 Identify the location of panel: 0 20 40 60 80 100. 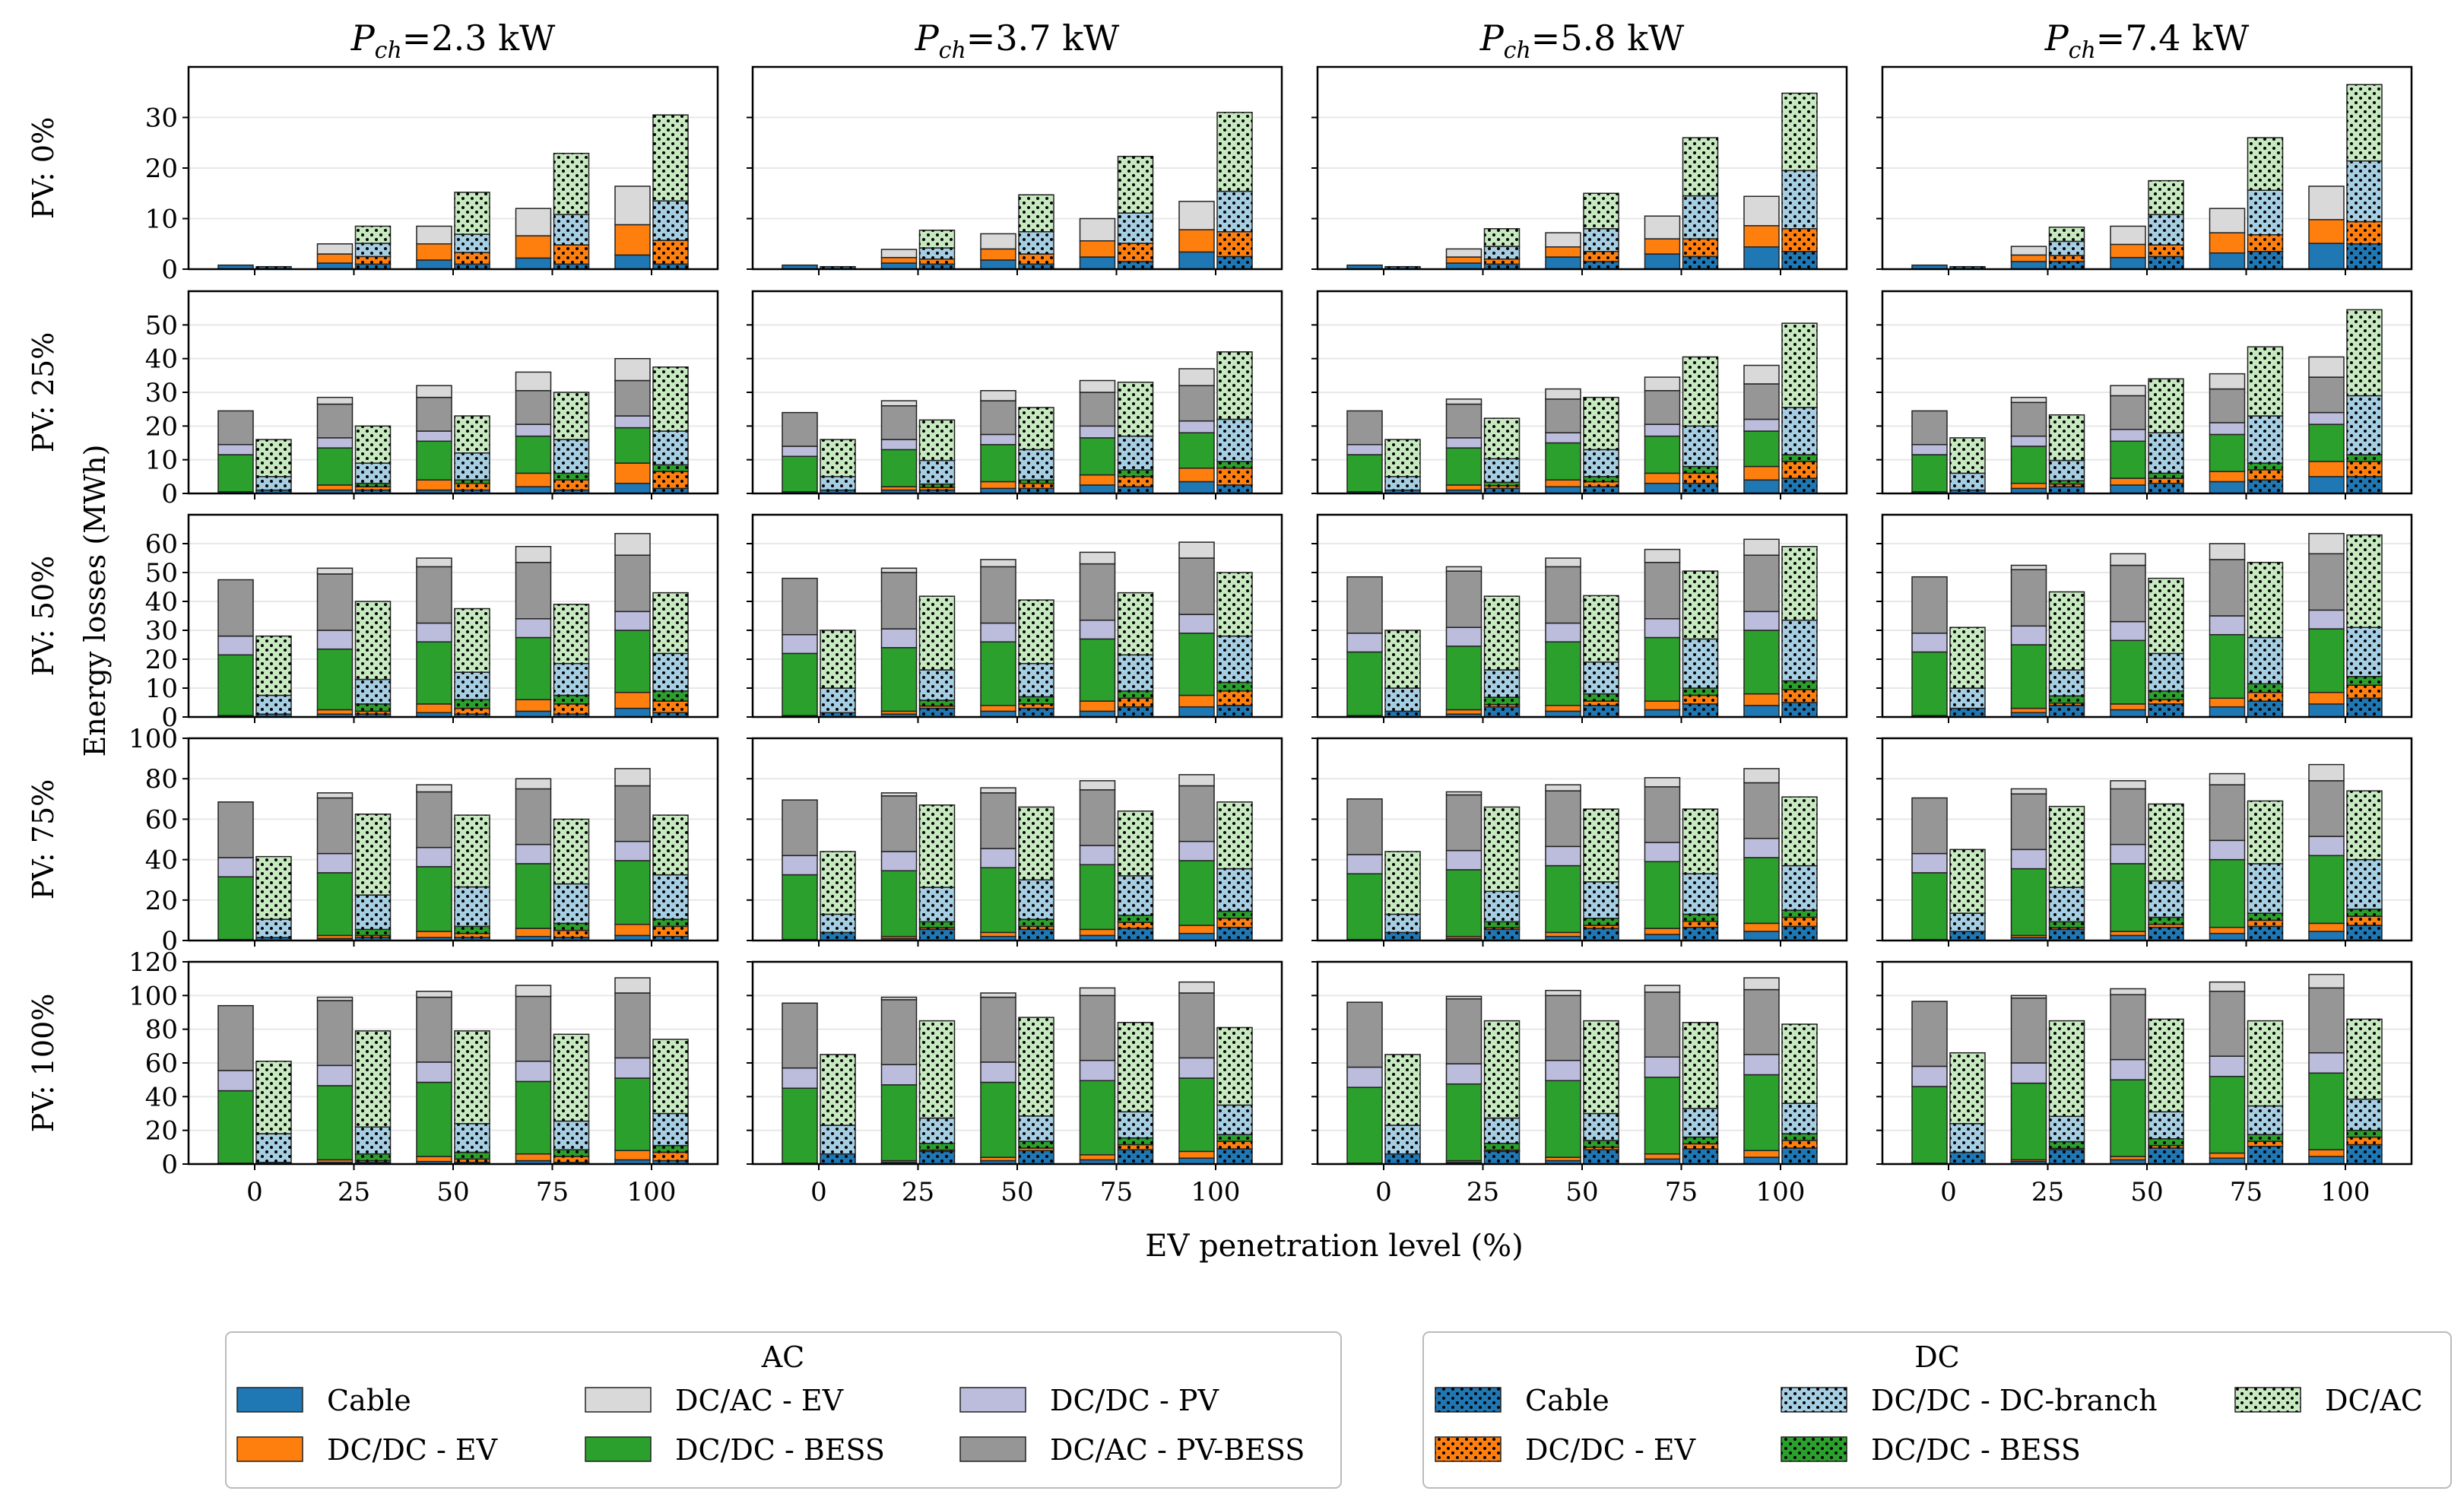
(423, 840).